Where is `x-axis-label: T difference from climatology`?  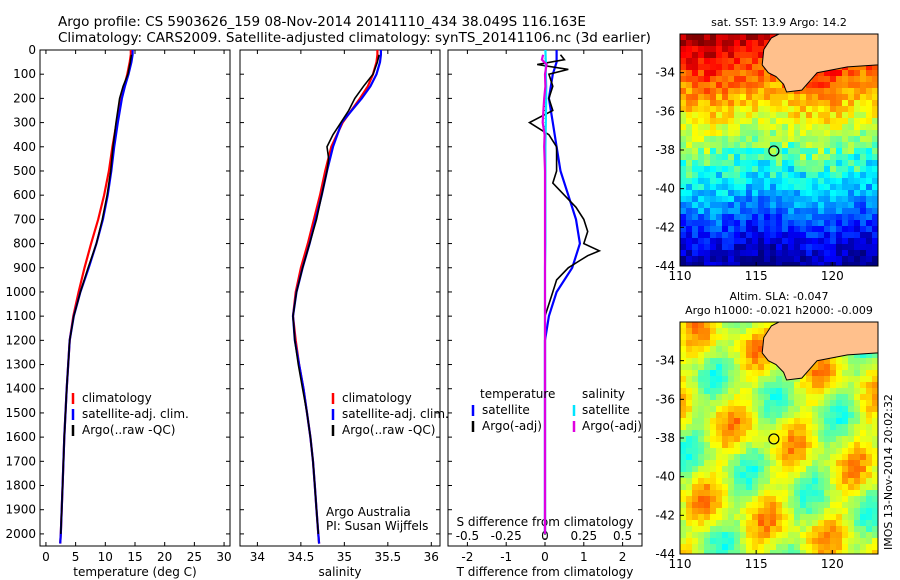
x-axis-label: T difference from climatology is located at coordinates (545, 572).